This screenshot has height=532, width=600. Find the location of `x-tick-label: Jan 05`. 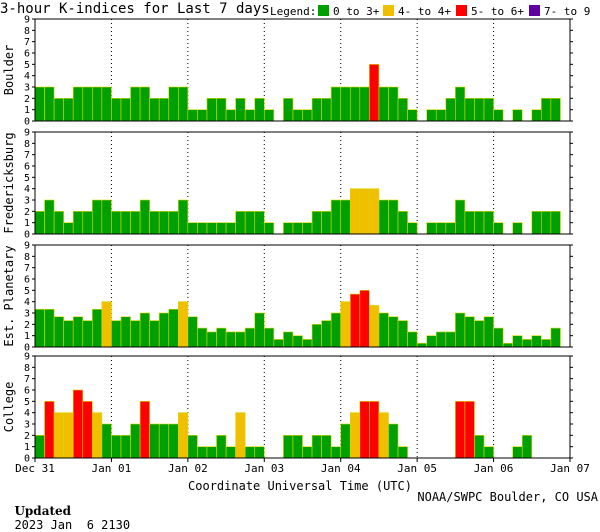

x-tick-label: Jan 05 is located at coordinates (417, 468).